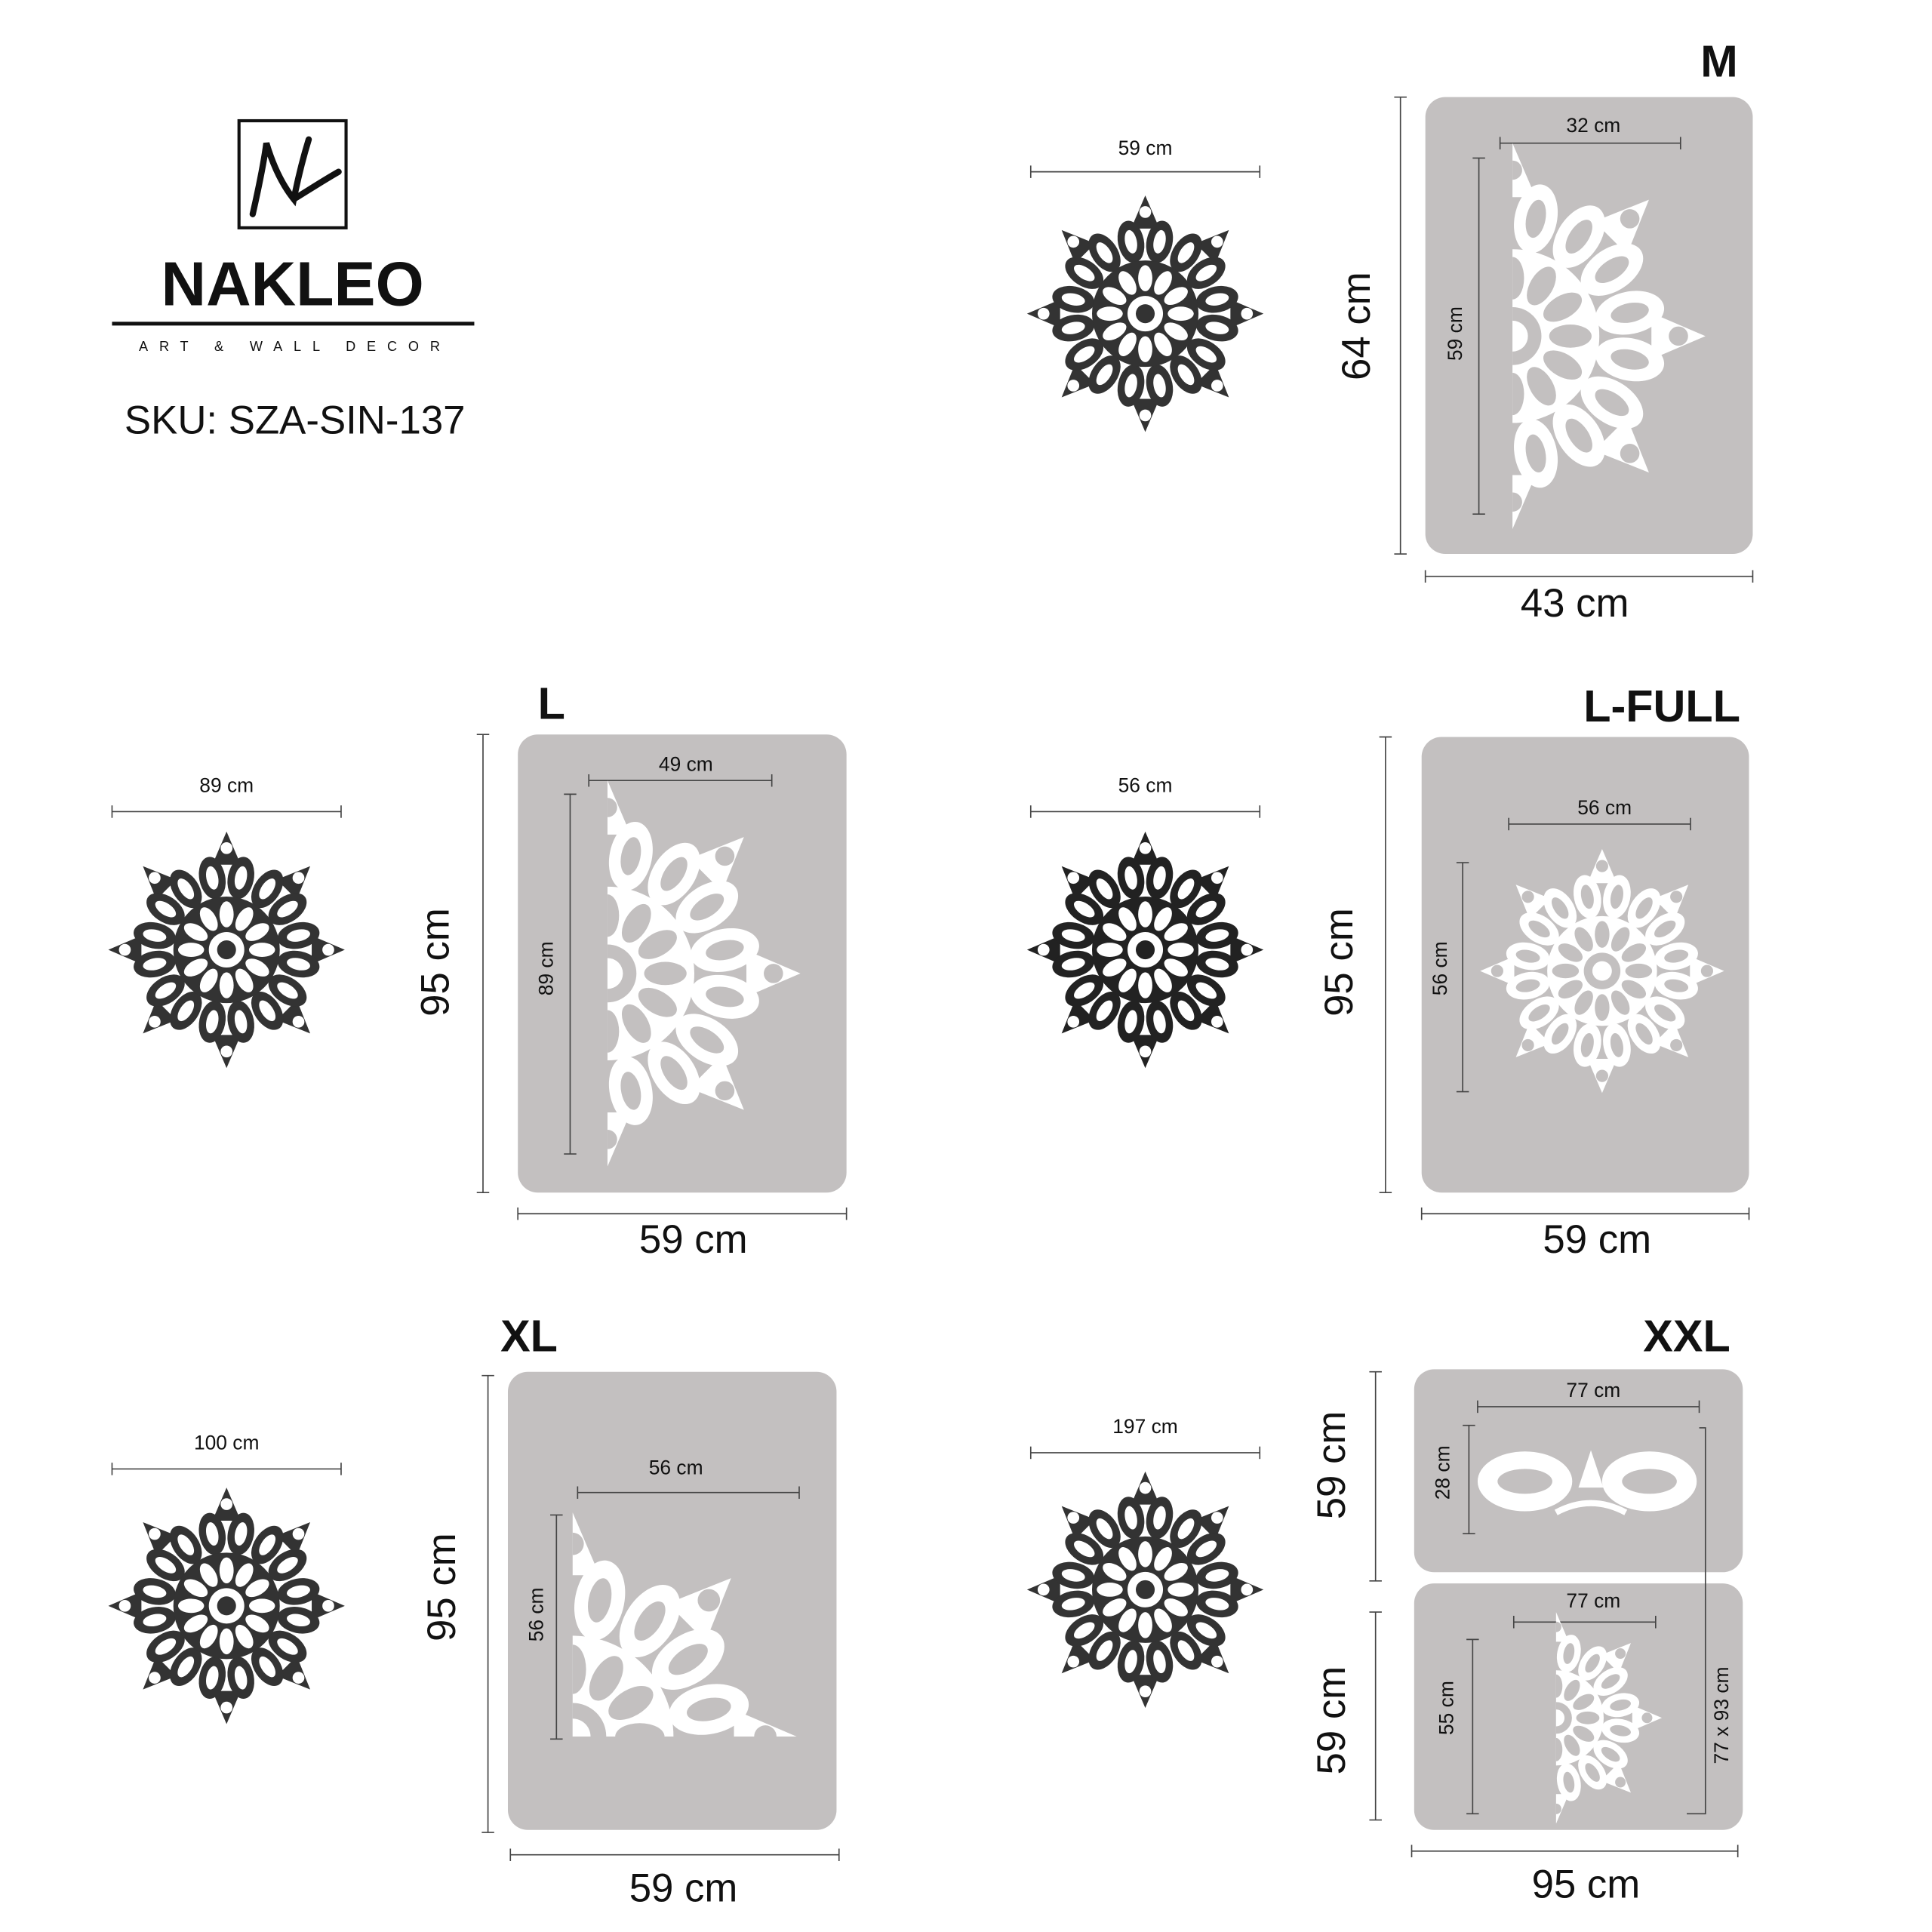 This screenshot has width=1932, height=1932. What do you see at coordinates (1721, 1715) in the screenshot?
I see `total-size: 77 x 93 cm` at bounding box center [1721, 1715].